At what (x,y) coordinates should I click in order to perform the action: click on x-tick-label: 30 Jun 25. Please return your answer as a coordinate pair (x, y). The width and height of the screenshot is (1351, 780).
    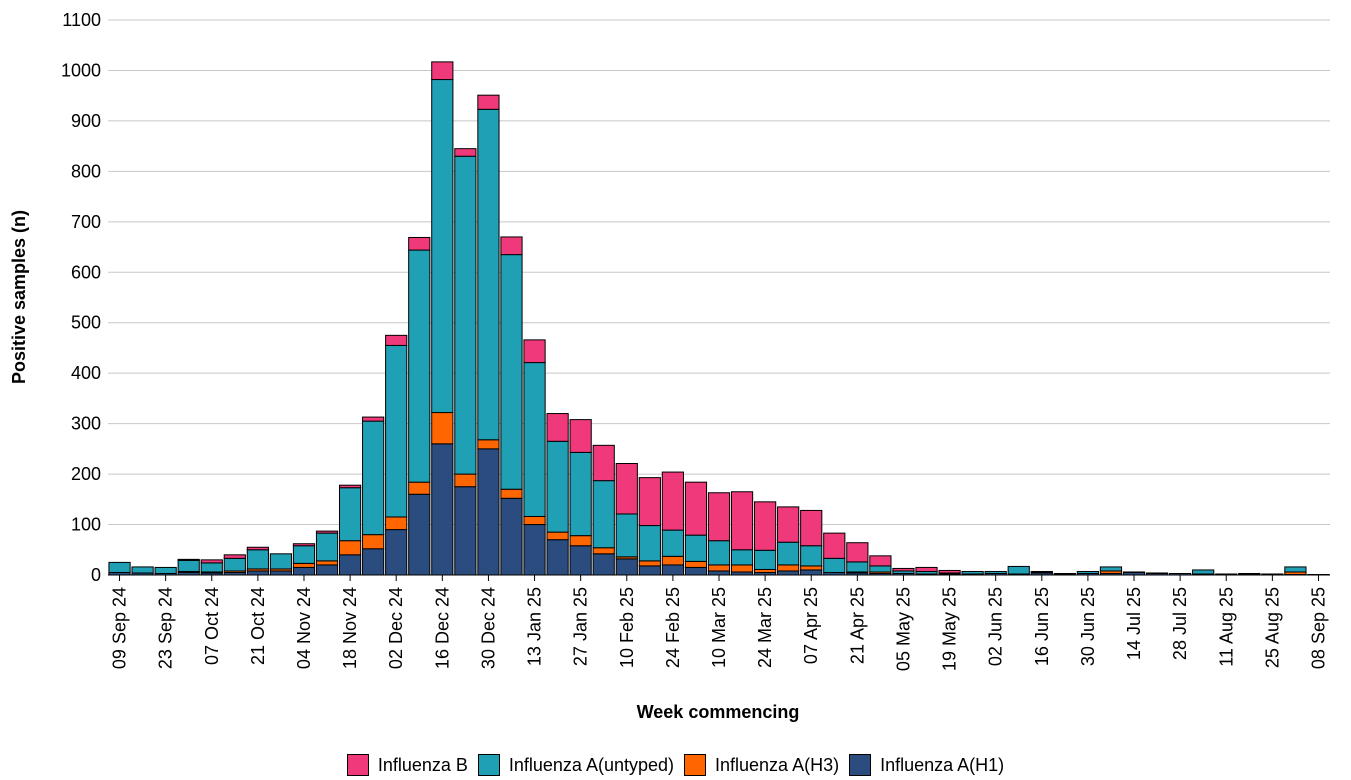
    Looking at the image, I should click on (1088, 626).